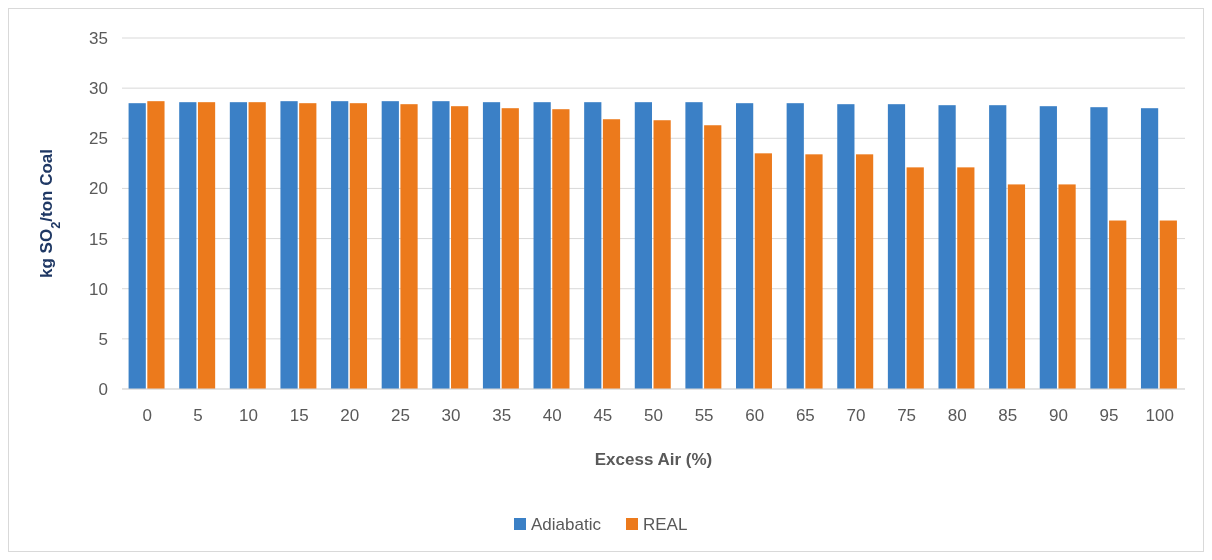 The image size is (1212, 560). What do you see at coordinates (665, 524) in the screenshot?
I see `legend-label: REAL` at bounding box center [665, 524].